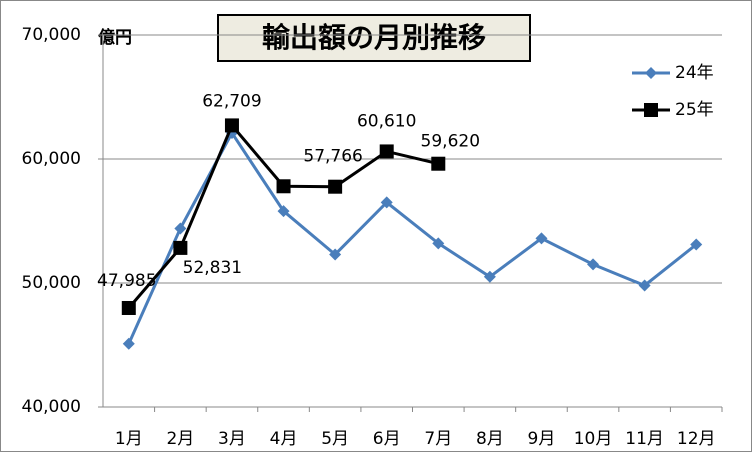  I want to click on data-label: 52,831, so click(212, 268).